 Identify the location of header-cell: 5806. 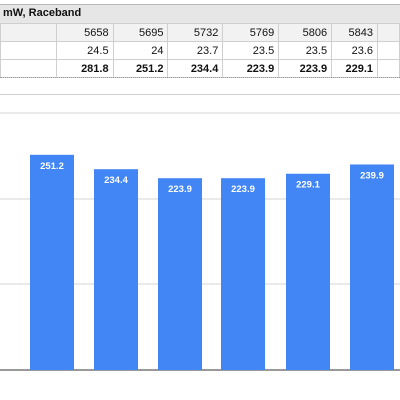
(305, 32).